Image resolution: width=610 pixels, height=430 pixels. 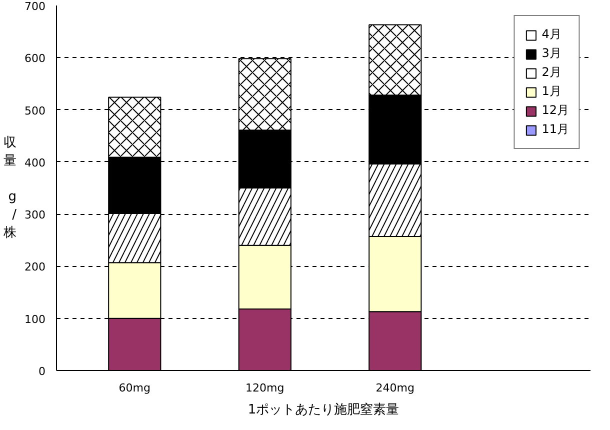 What do you see at coordinates (35, 111) in the screenshot?
I see `y-tick-label: 500` at bounding box center [35, 111].